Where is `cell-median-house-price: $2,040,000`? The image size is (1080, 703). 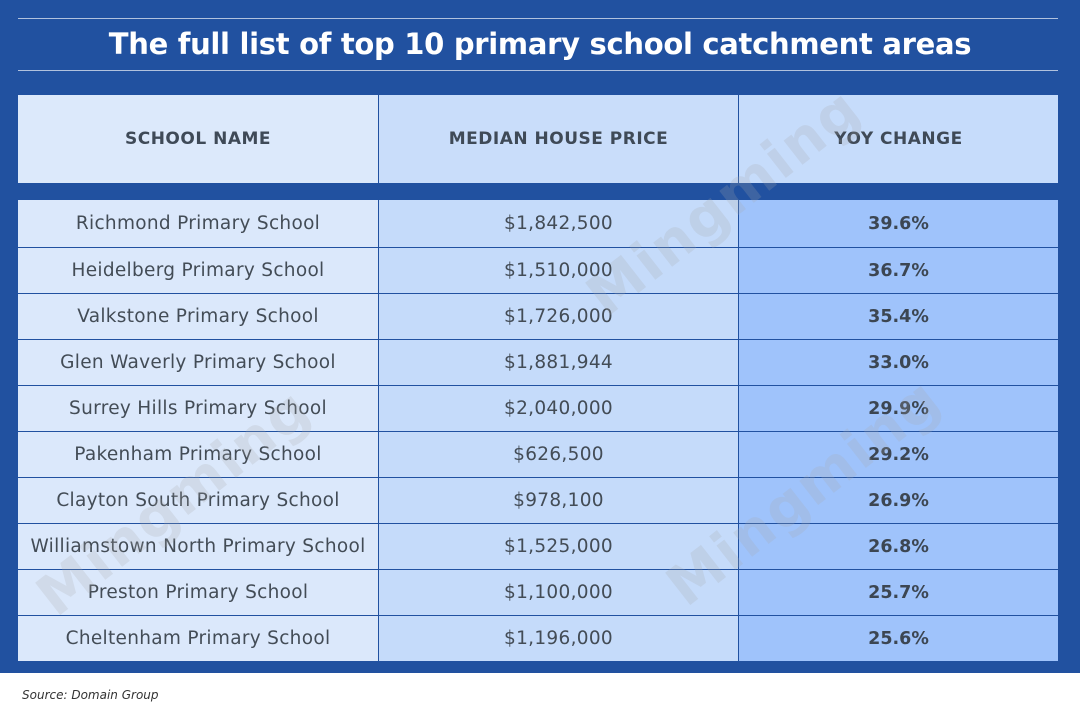 cell-median-house-price: $2,040,000 is located at coordinates (559, 408).